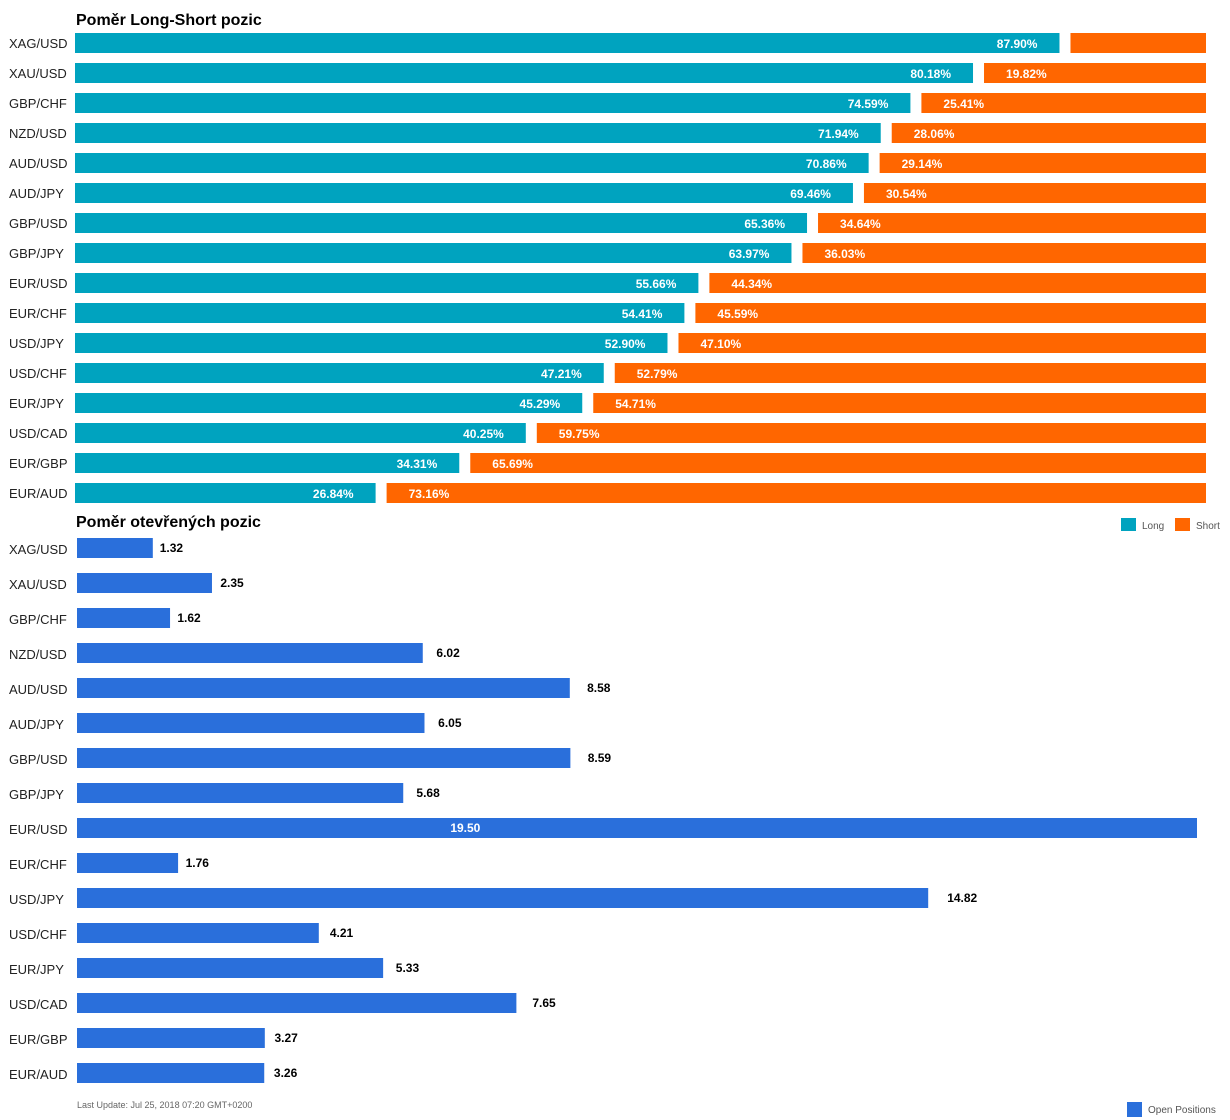 This screenshot has height=1120, width=1230. What do you see at coordinates (749, 254) in the screenshot?
I see `long-value-label: 63.97%` at bounding box center [749, 254].